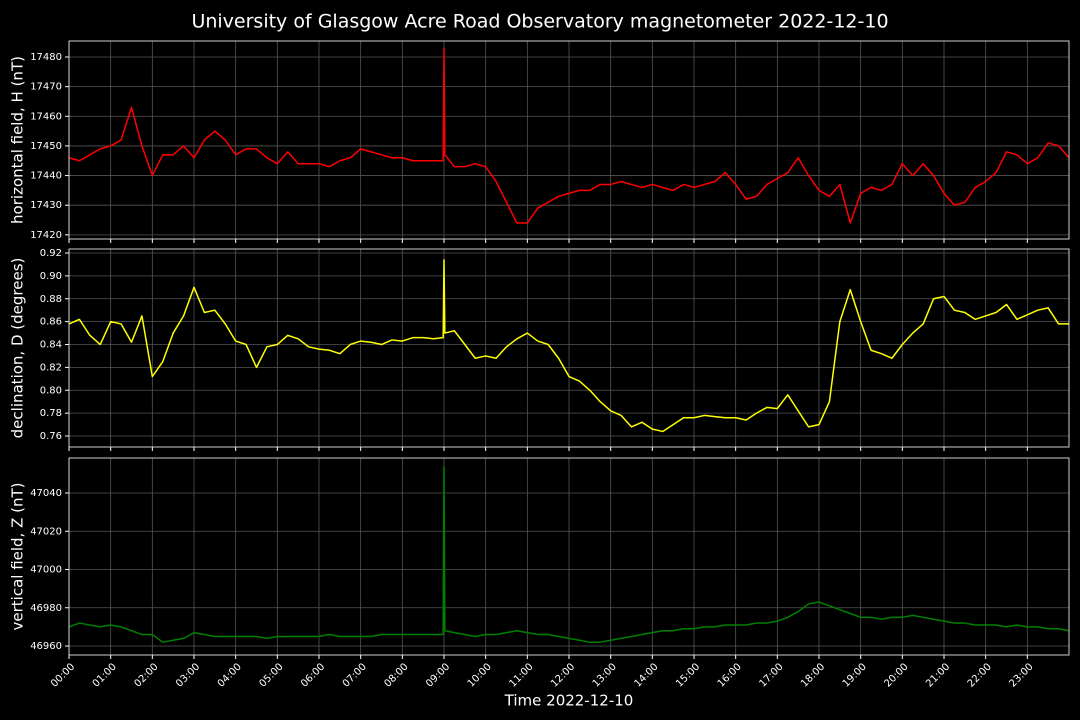  What do you see at coordinates (46, 176) in the screenshot?
I see `y-tick-label: 17440` at bounding box center [46, 176].